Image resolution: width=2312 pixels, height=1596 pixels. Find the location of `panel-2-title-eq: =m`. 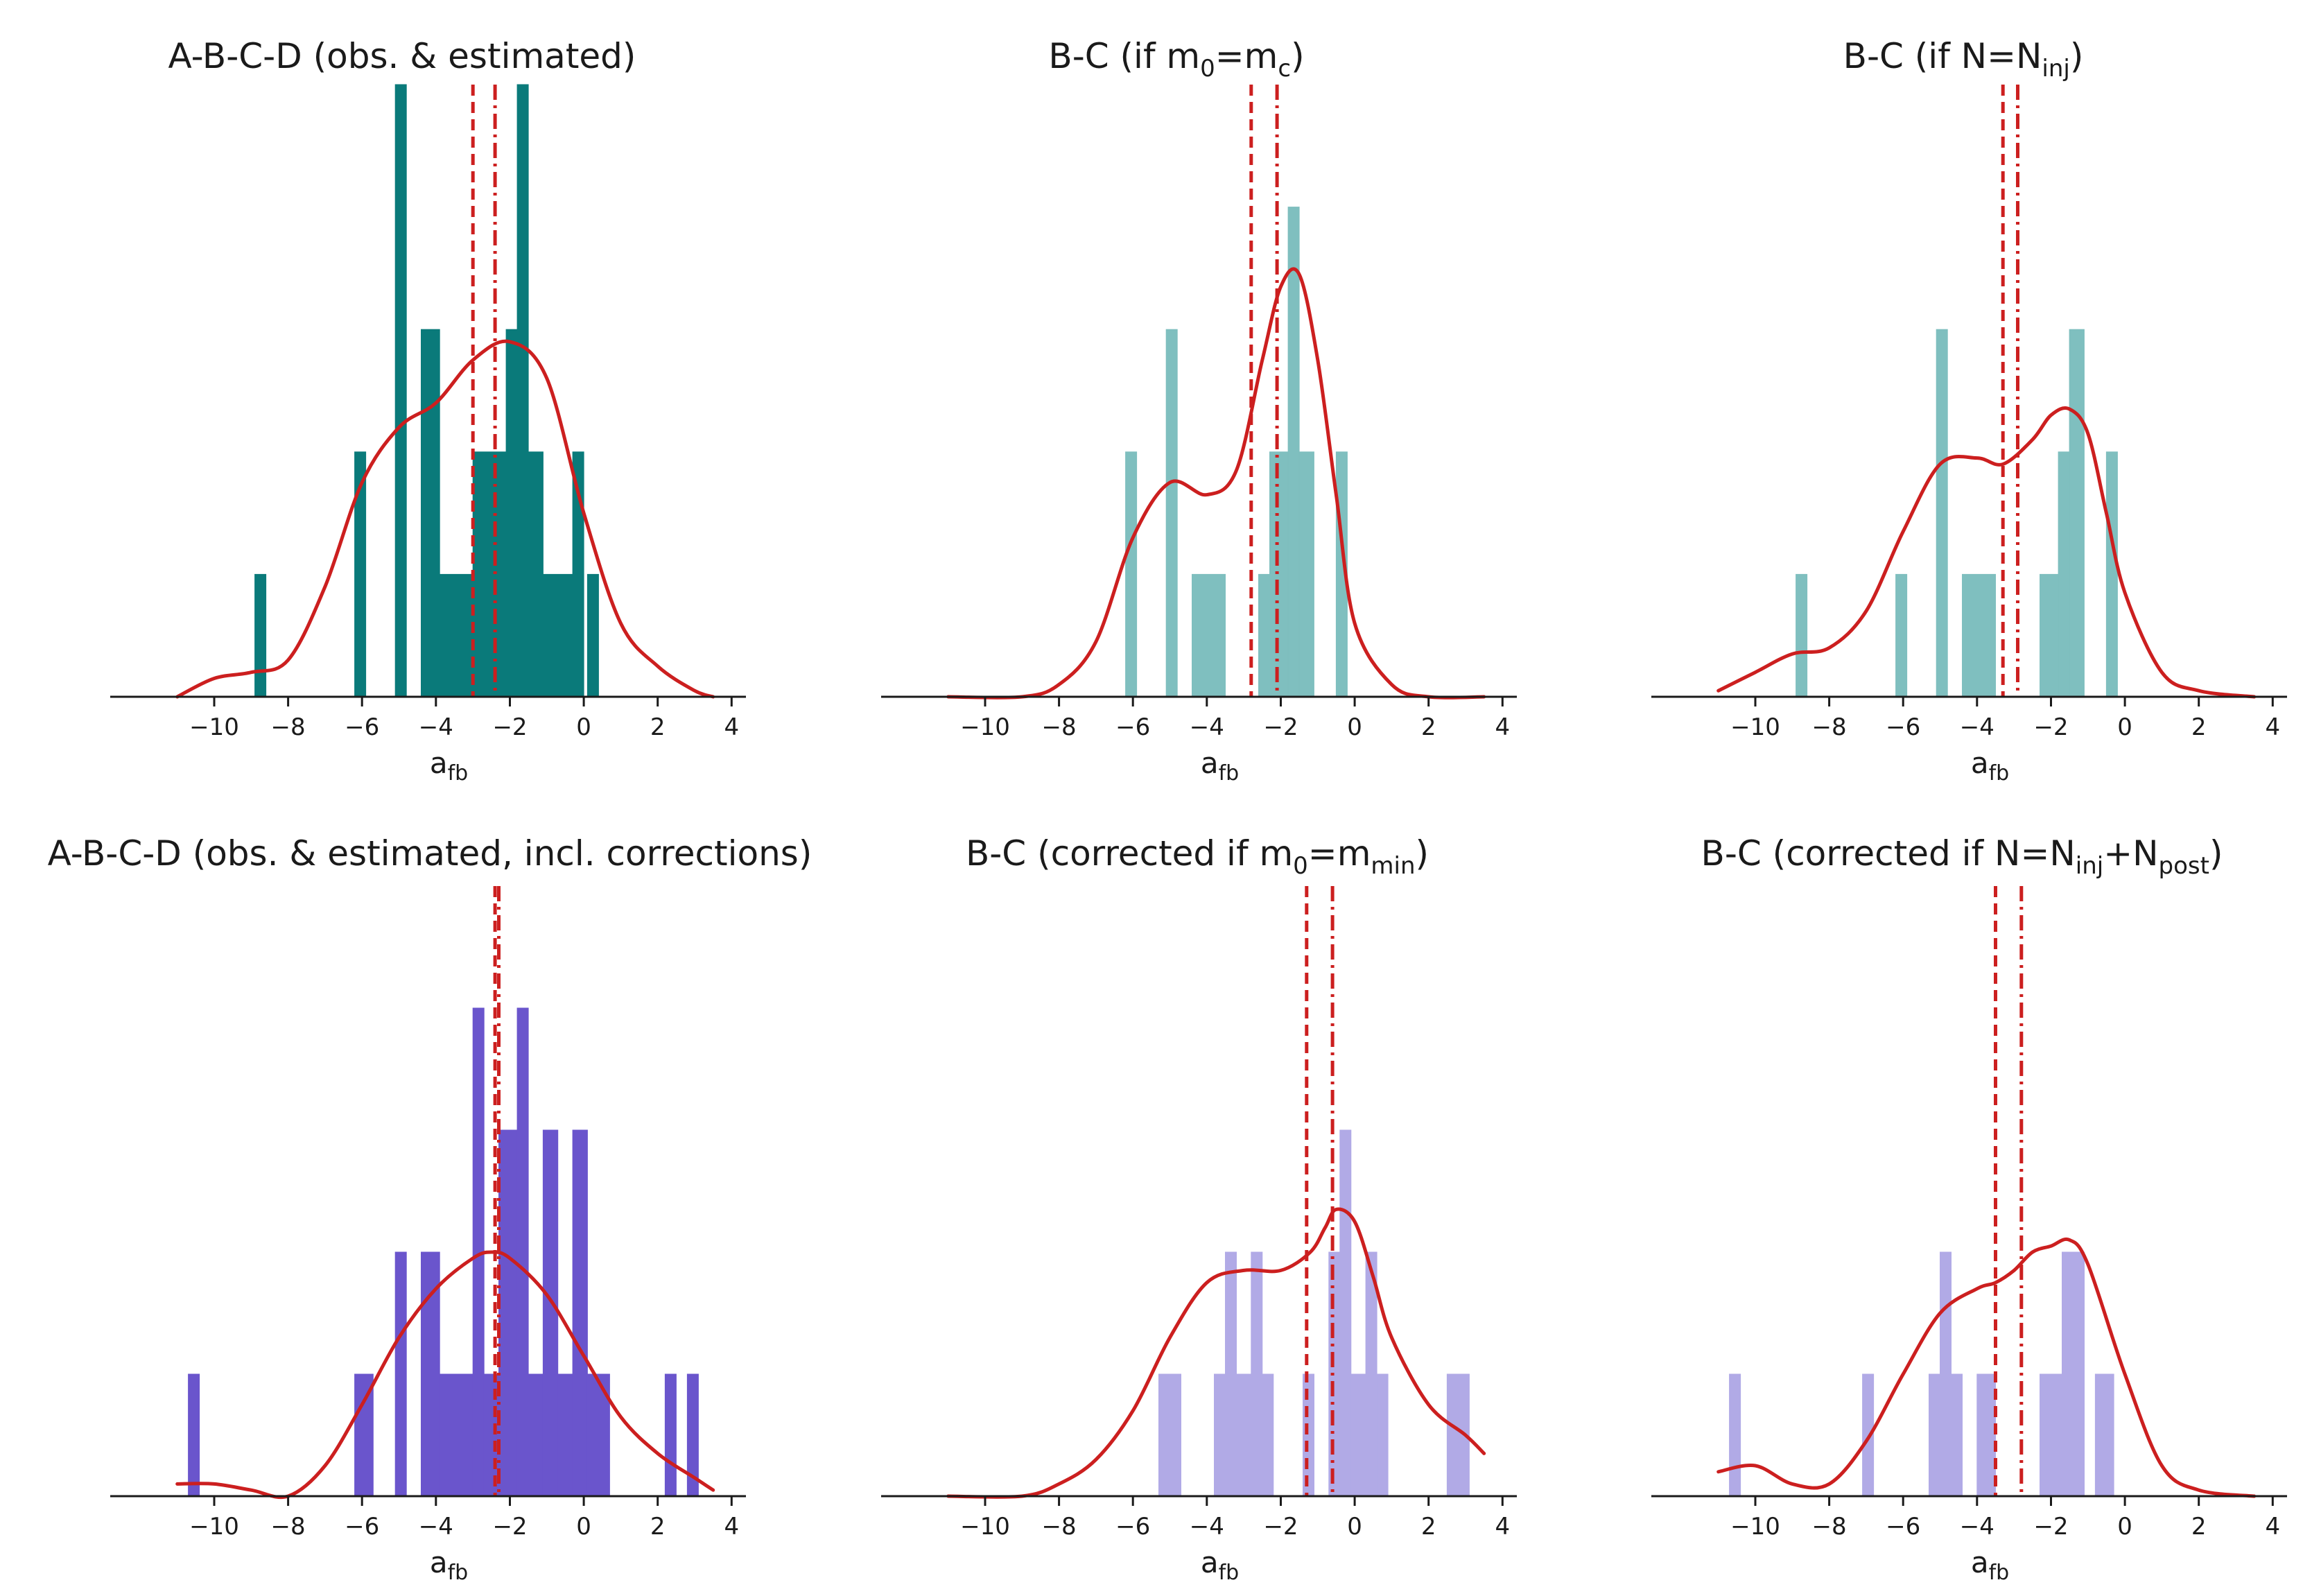

panel-2-title-eq: =m is located at coordinates (1246, 56).